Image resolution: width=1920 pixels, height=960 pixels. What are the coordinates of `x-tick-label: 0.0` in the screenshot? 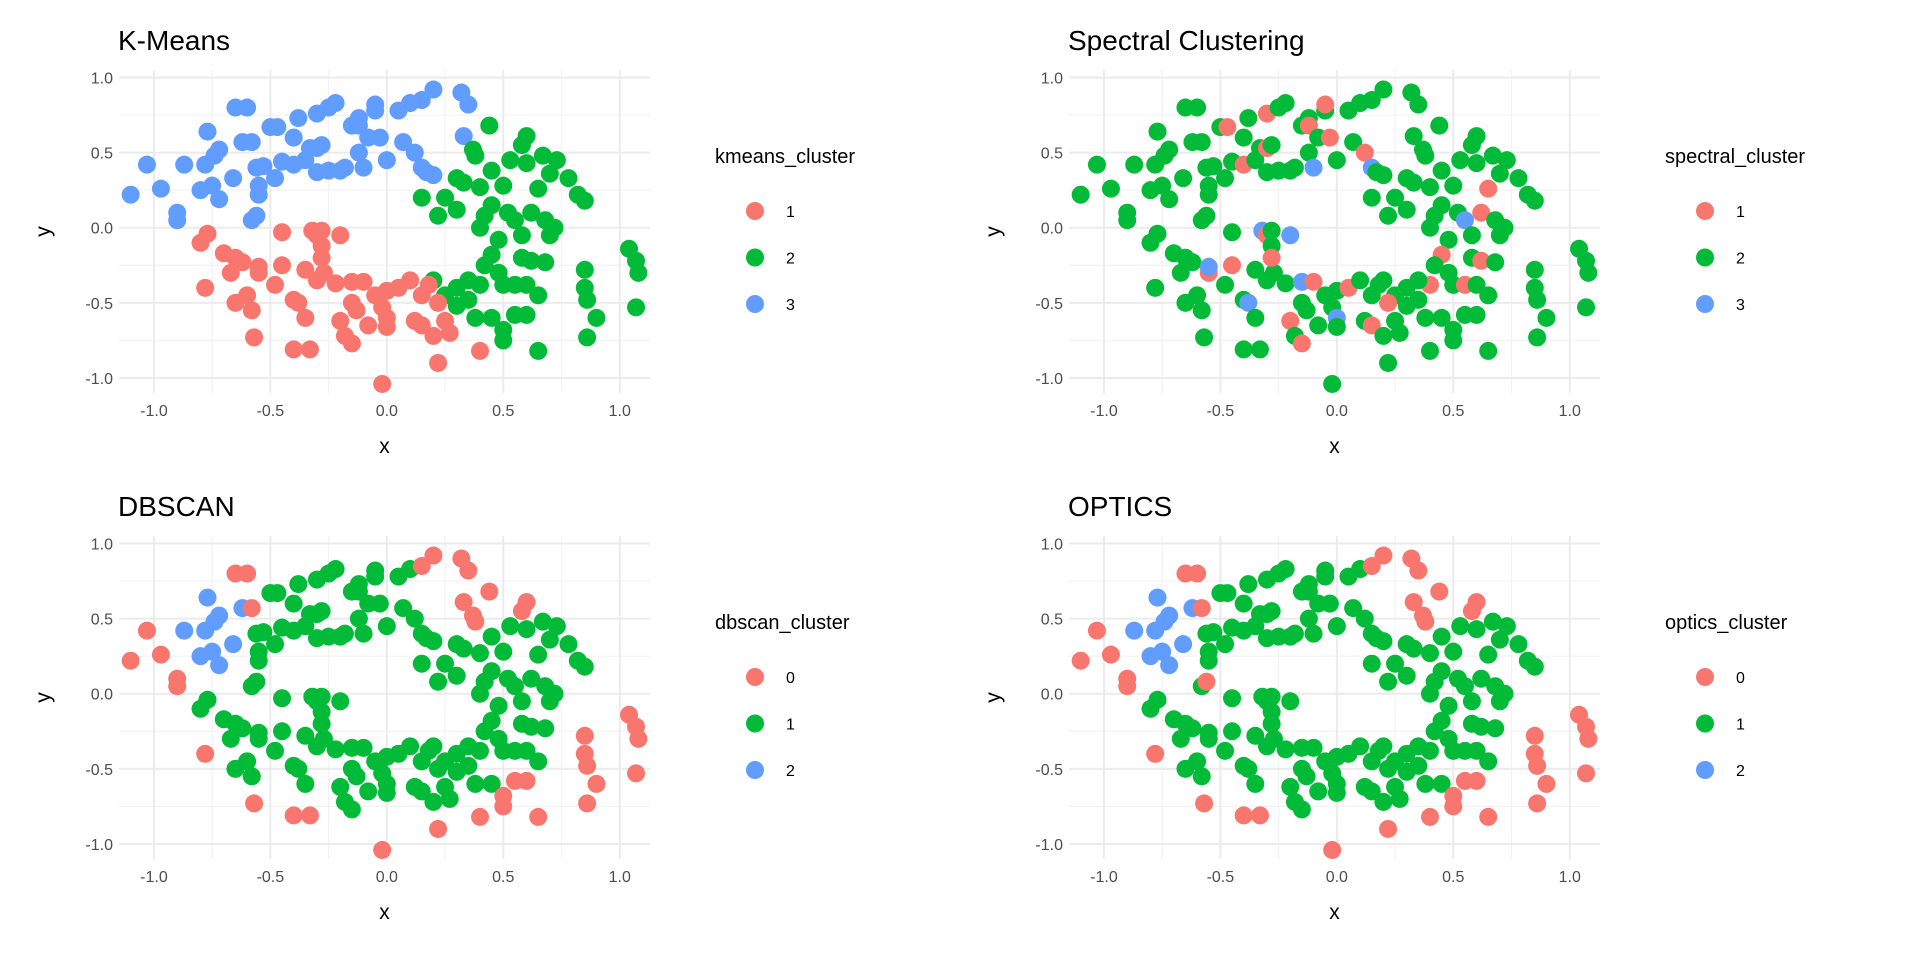 It's located at (1337, 877).